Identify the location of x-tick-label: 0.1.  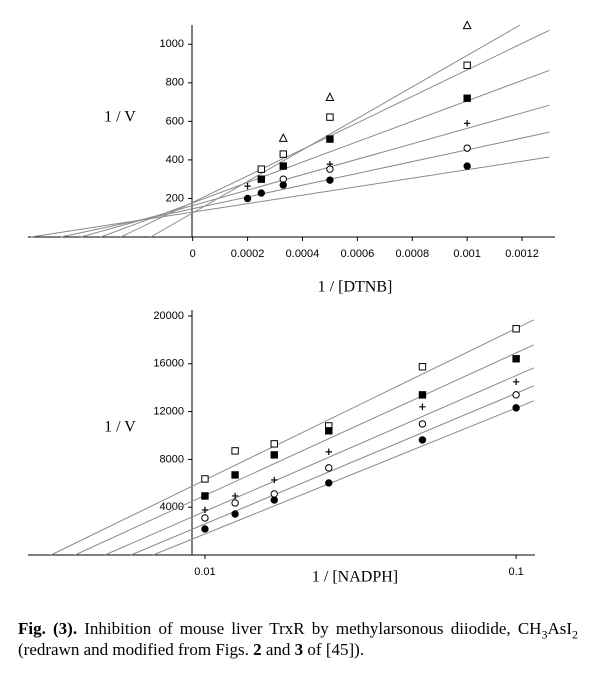
(515, 572).